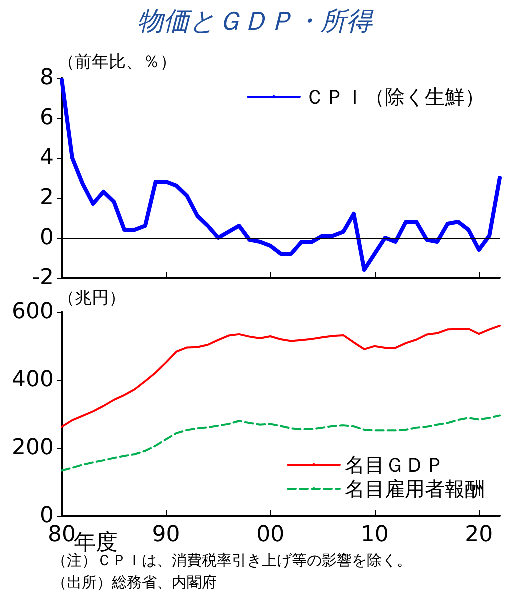 The height and width of the screenshot is (596, 510). What do you see at coordinates (479, 535) in the screenshot?
I see `x-tick-label: 20` at bounding box center [479, 535].